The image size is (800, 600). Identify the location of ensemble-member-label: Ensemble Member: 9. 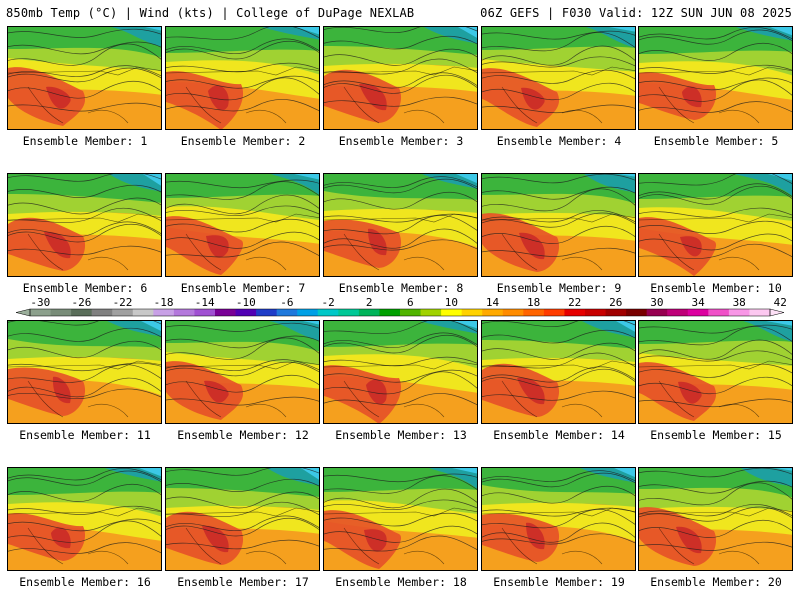
(559, 288).